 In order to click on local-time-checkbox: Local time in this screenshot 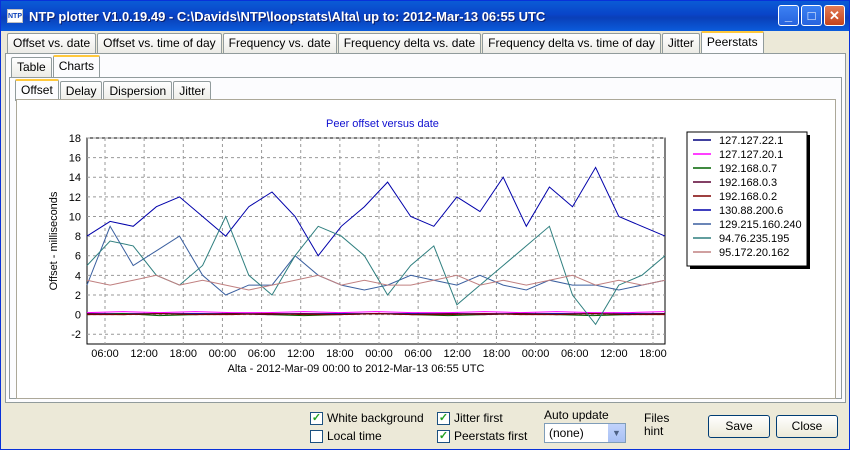, I will do `click(346, 436)`.